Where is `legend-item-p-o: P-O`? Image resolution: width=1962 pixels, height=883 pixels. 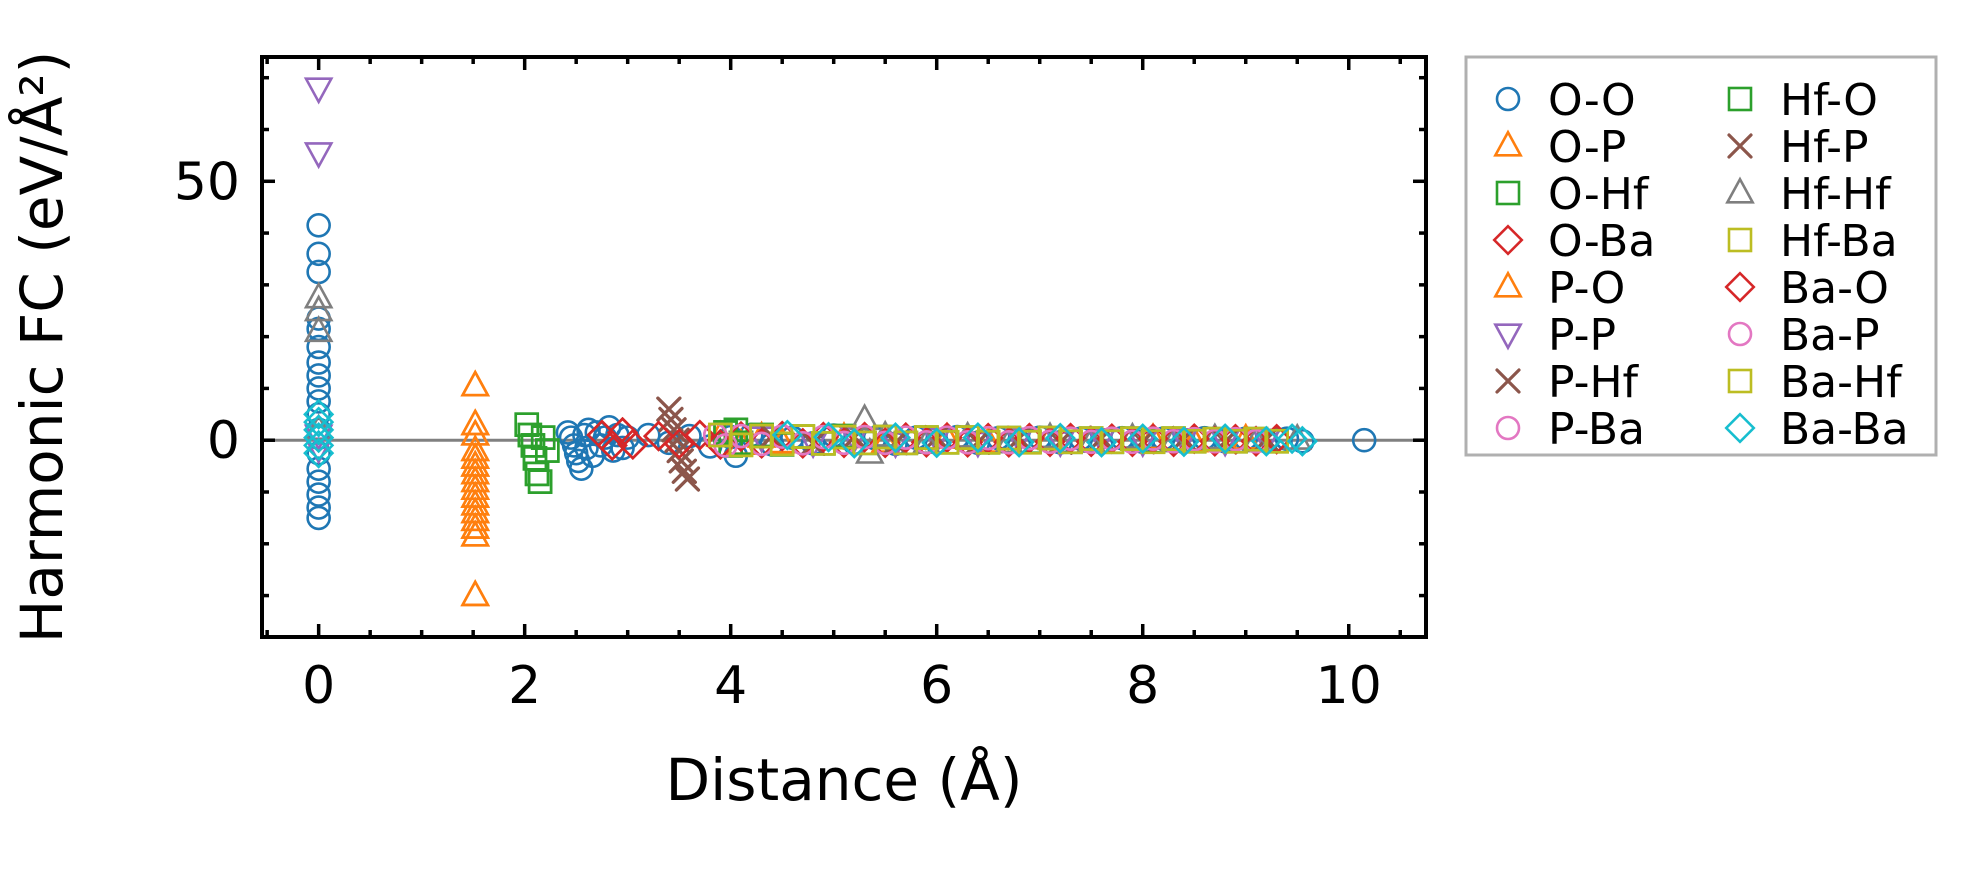 legend-item-p-o: P-O is located at coordinates (1559, 288).